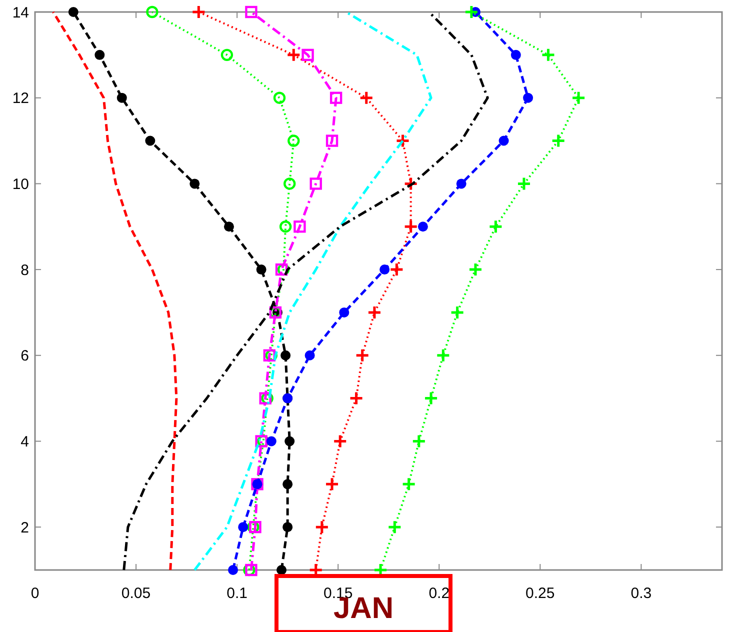 This screenshot has width=739, height=632. What do you see at coordinates (20, 184) in the screenshot?
I see `y-tick-label: 10` at bounding box center [20, 184].